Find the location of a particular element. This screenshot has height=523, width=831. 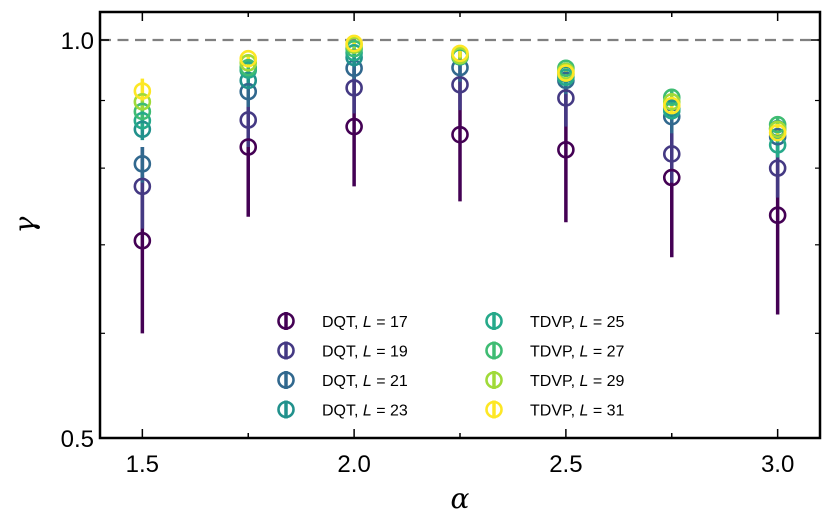

legend-label: DQT, L = 23 is located at coordinates (365, 411).